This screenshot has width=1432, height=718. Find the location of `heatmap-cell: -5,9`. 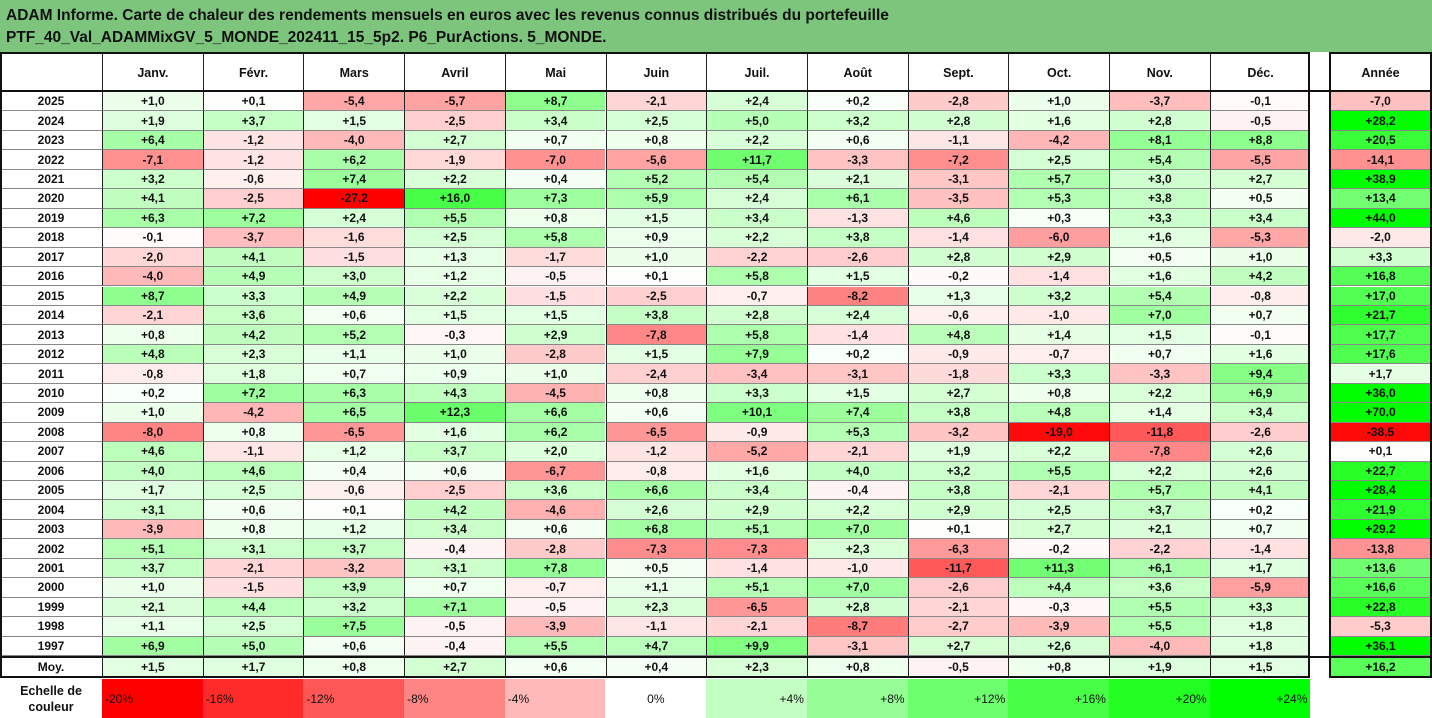

heatmap-cell: -5,9 is located at coordinates (1260, 588).